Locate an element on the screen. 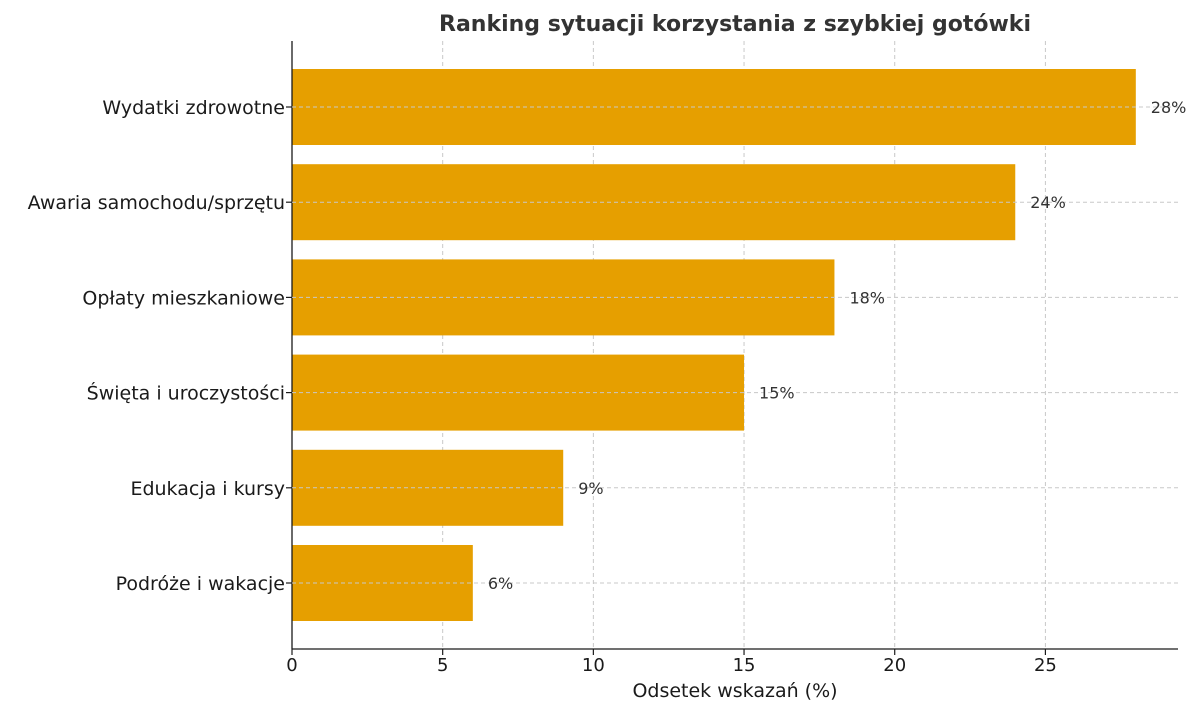 The image size is (1200, 718). category-label: Podróże i wakacje is located at coordinates (200, 584).